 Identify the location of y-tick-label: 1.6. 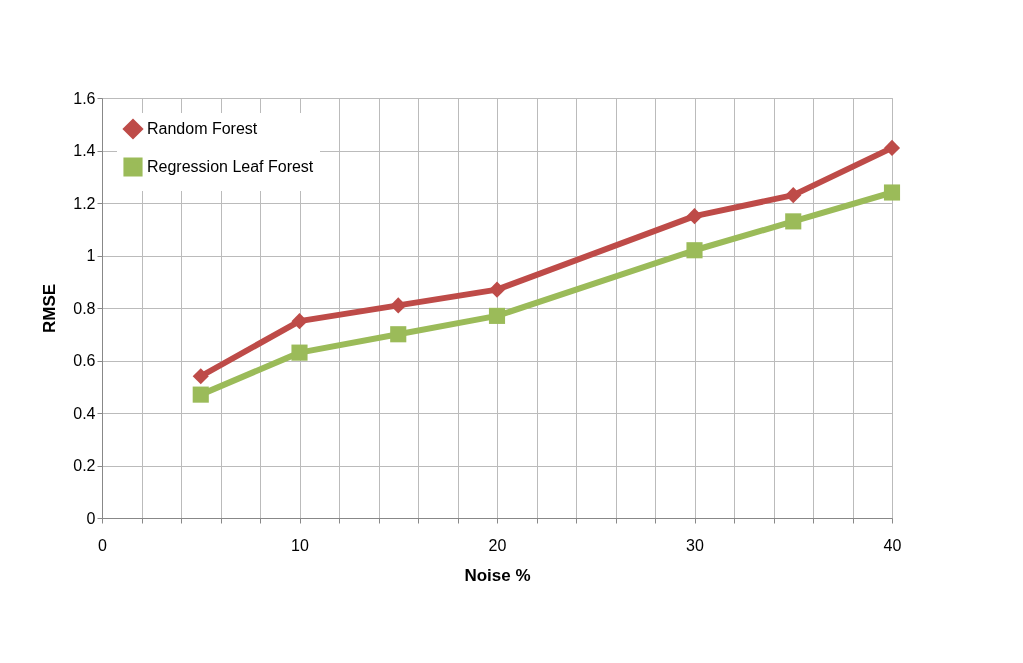
(84, 98).